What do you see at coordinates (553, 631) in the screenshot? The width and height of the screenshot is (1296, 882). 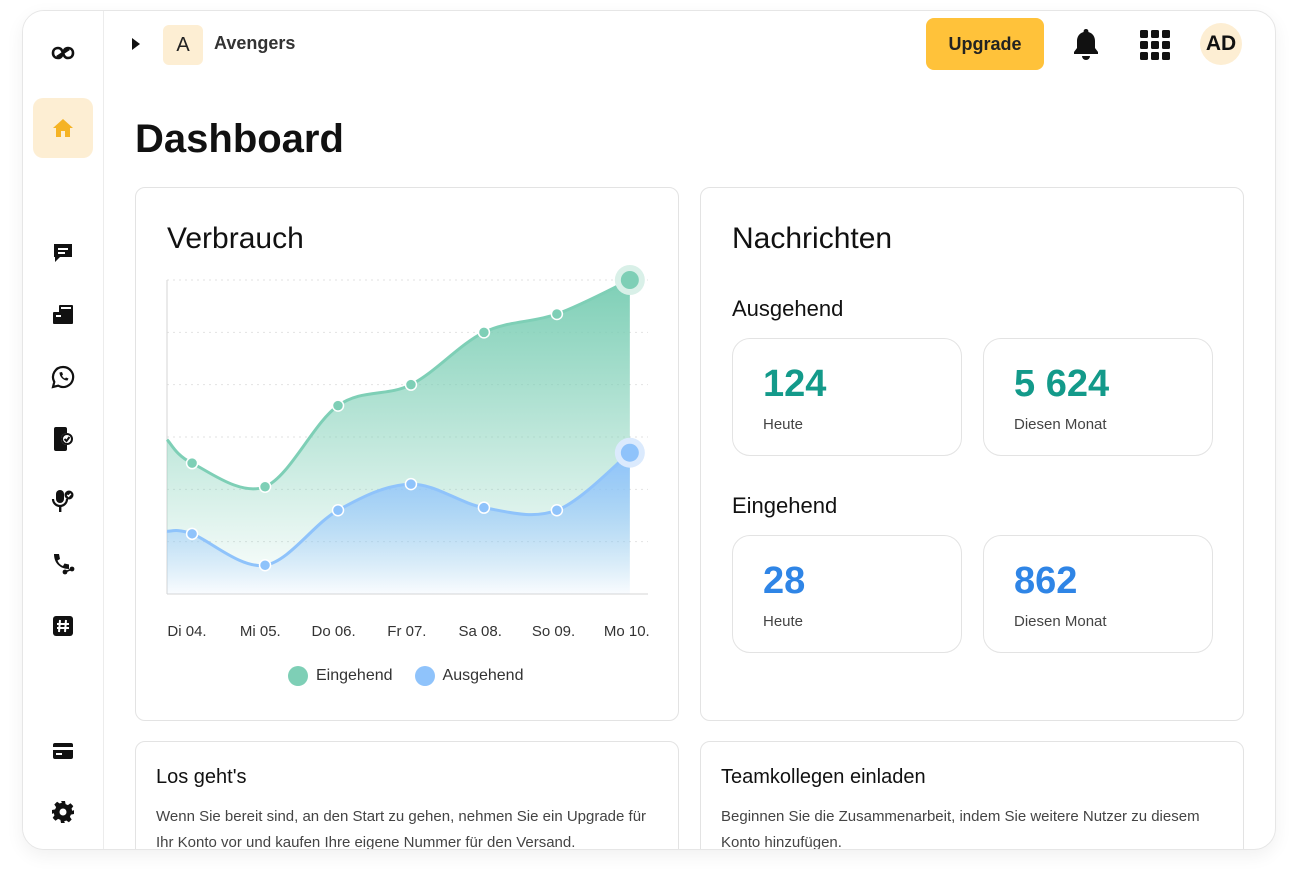 I see `x-tick-label: So 09.` at bounding box center [553, 631].